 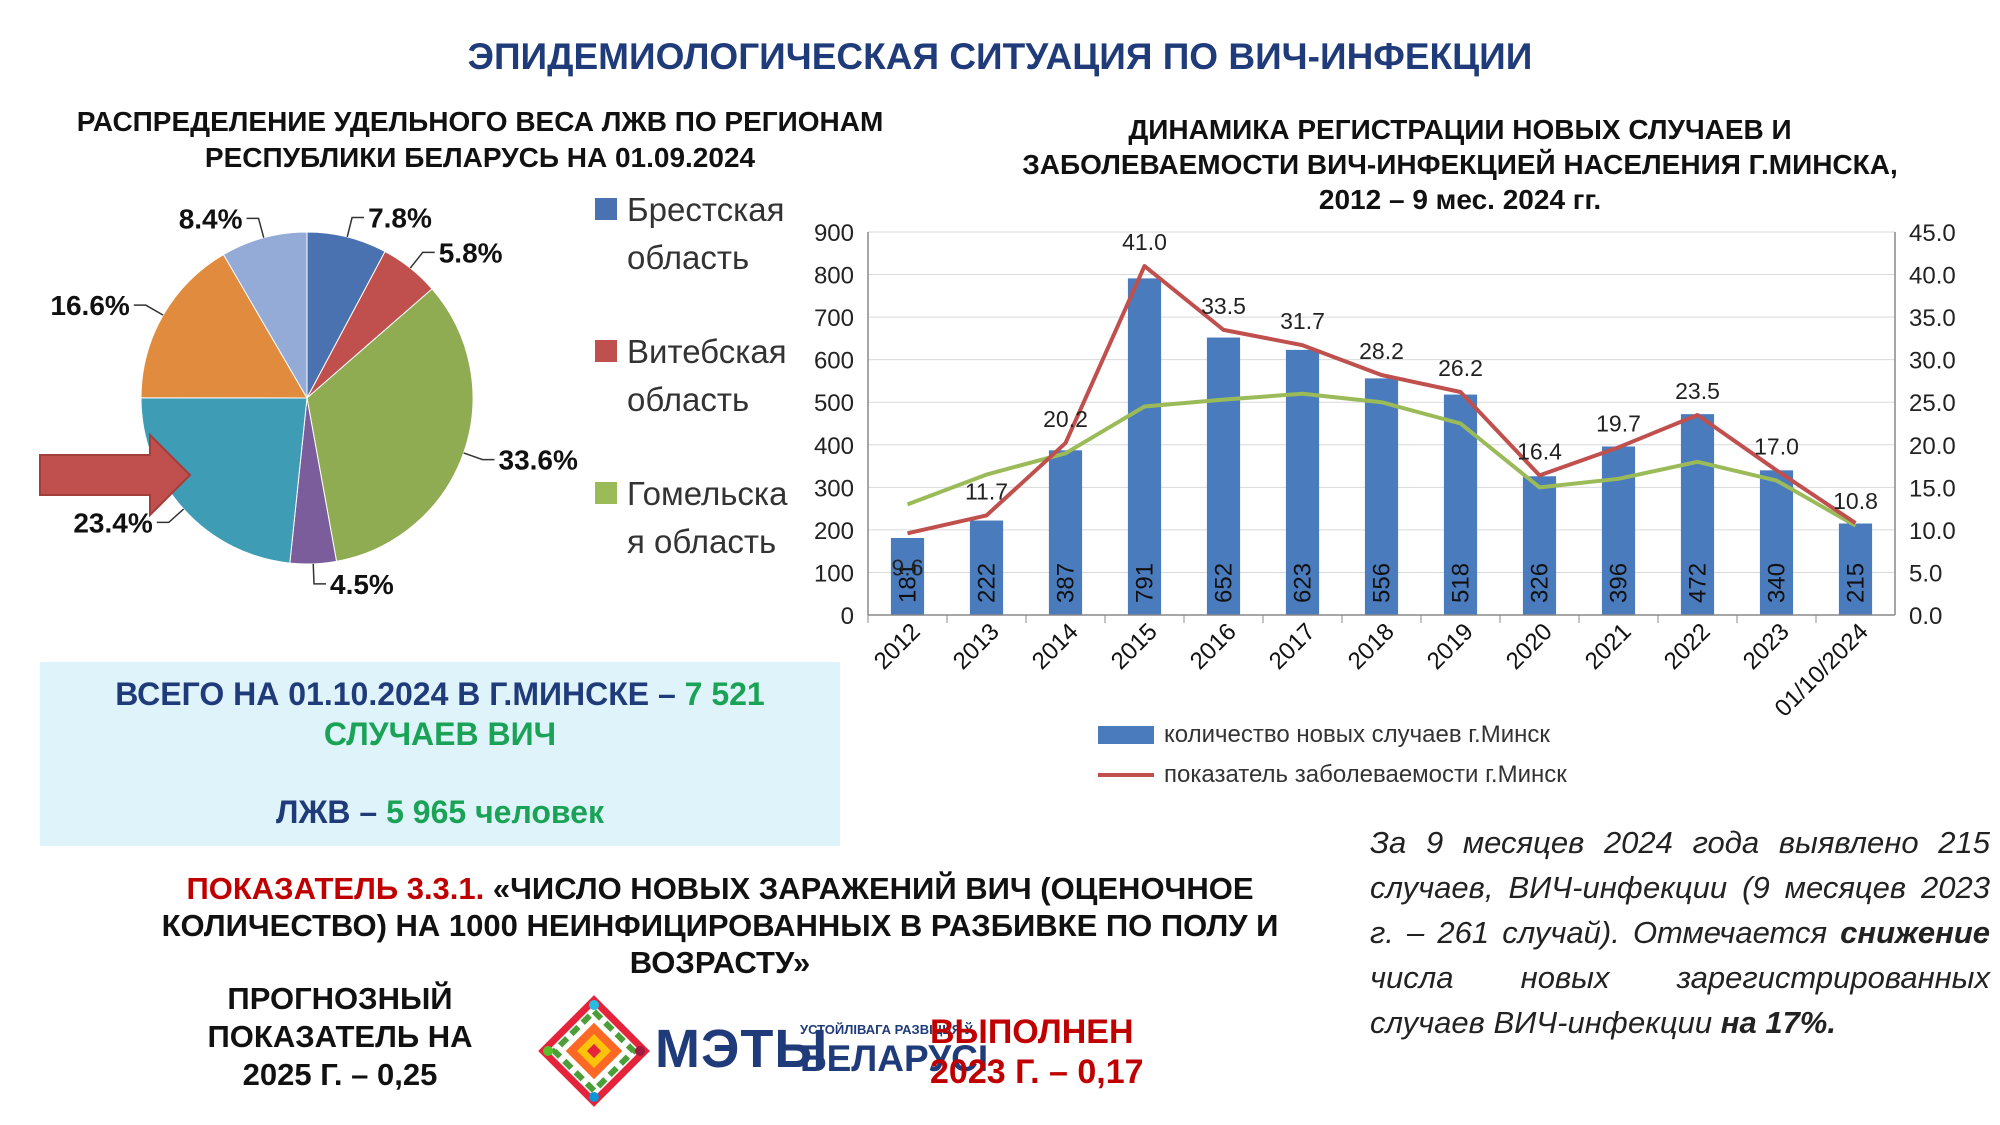 I want to click on bar-value-label: 556, so click(x=1382, y=583).